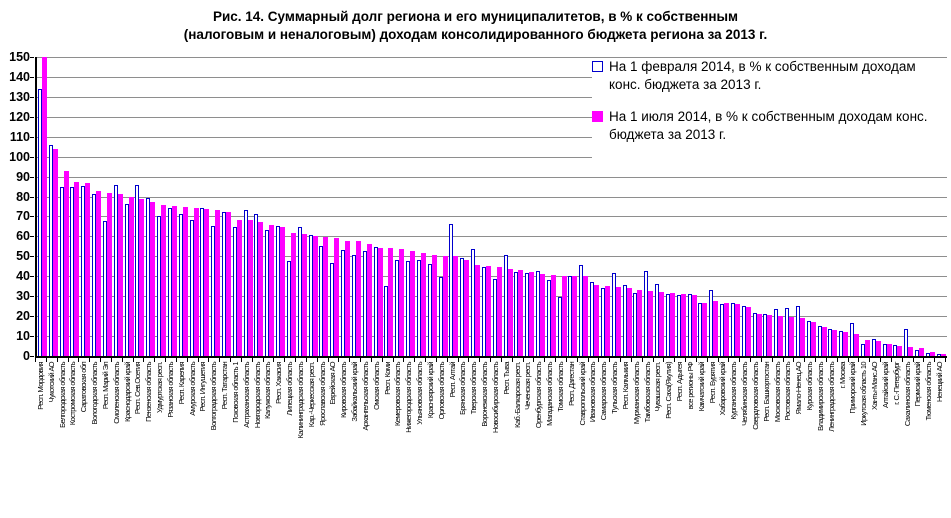 Image resolution: width=951 pixels, height=518 pixels. I want to click on x-axis-label: Респ. Саха(Якутия), so click(669, 390).